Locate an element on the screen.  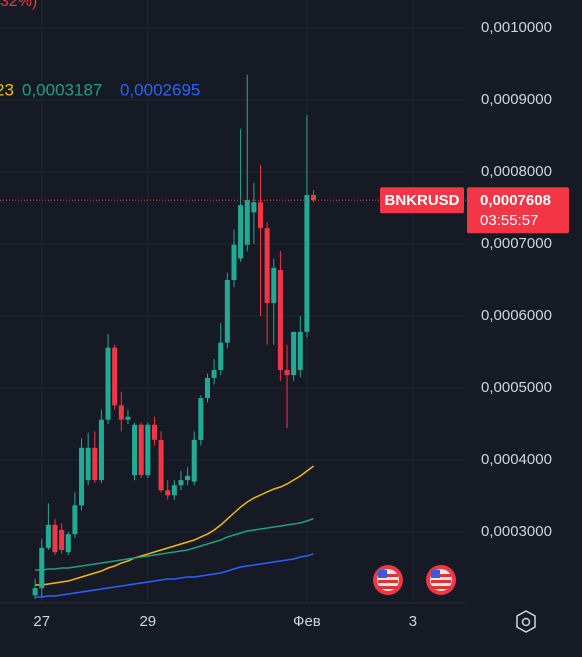
y-tick-label: 0,0010000 is located at coordinates (516, 27).